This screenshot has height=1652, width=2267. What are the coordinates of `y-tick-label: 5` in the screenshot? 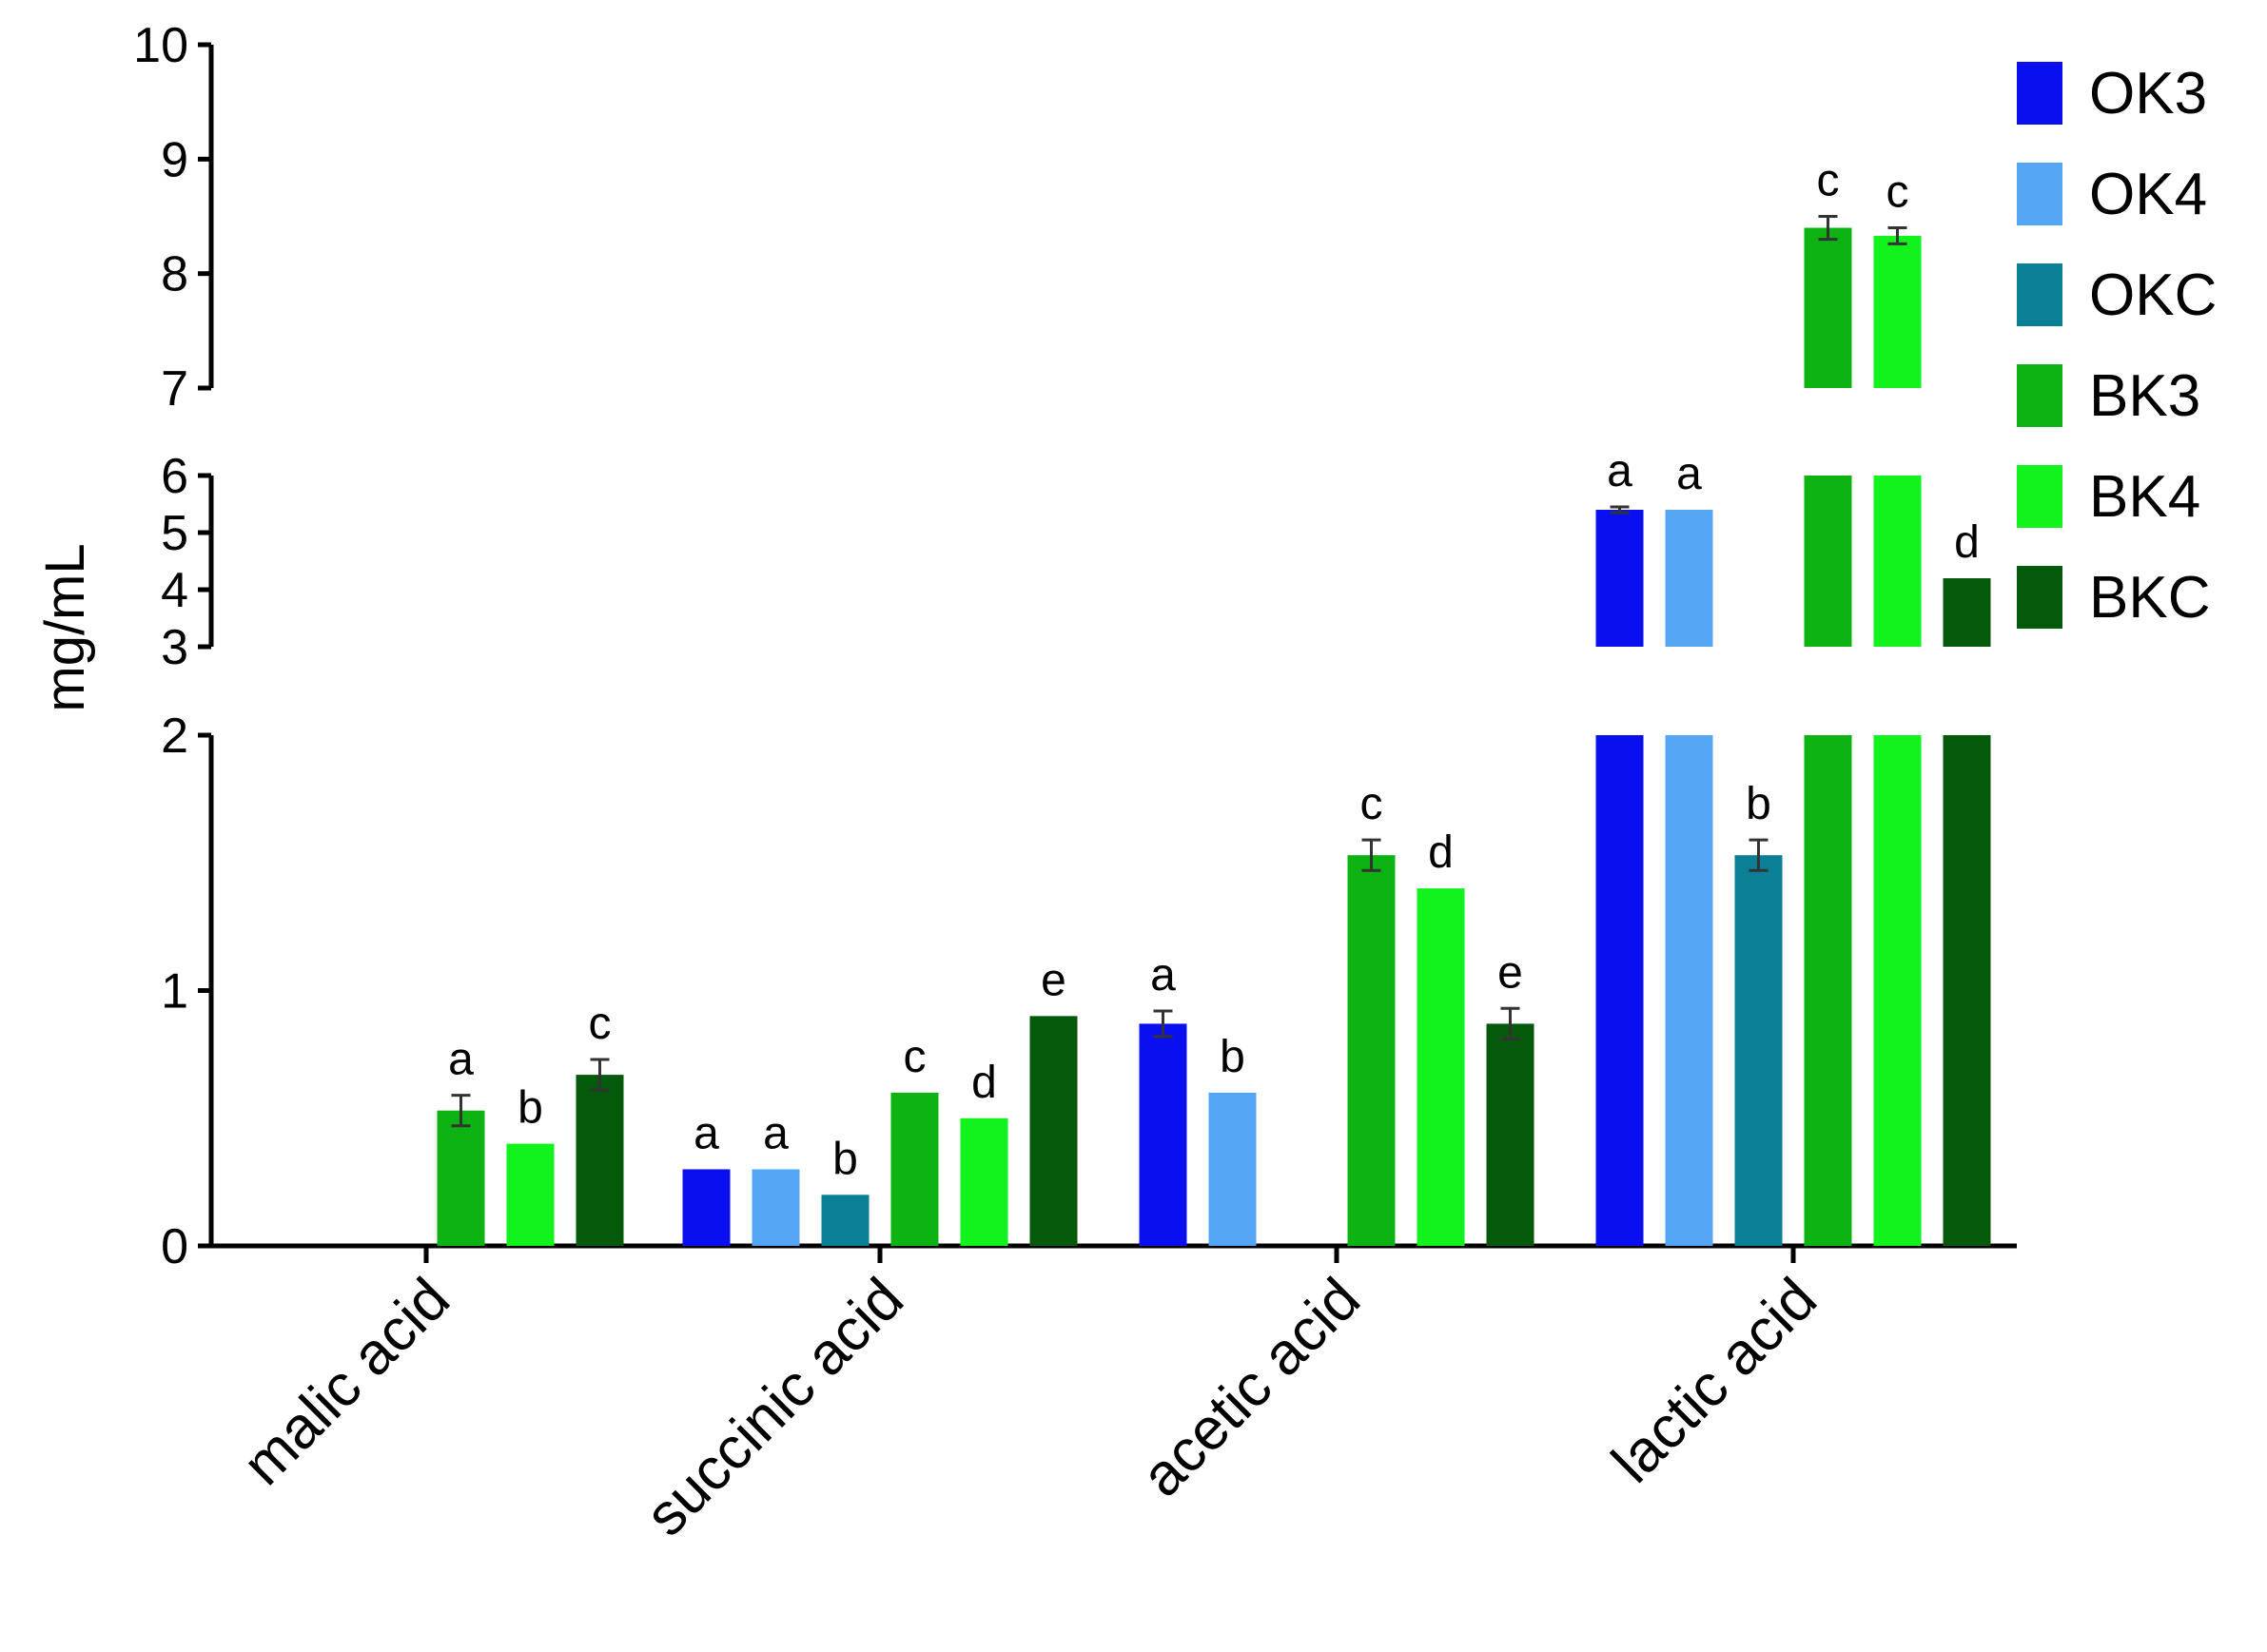 It's located at (174, 533).